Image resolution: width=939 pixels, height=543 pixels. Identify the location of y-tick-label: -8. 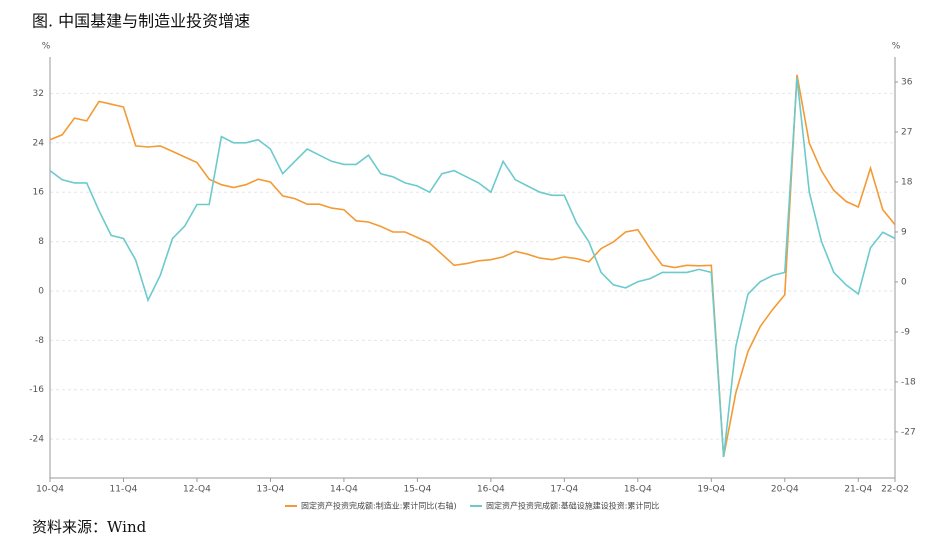
(39, 341).